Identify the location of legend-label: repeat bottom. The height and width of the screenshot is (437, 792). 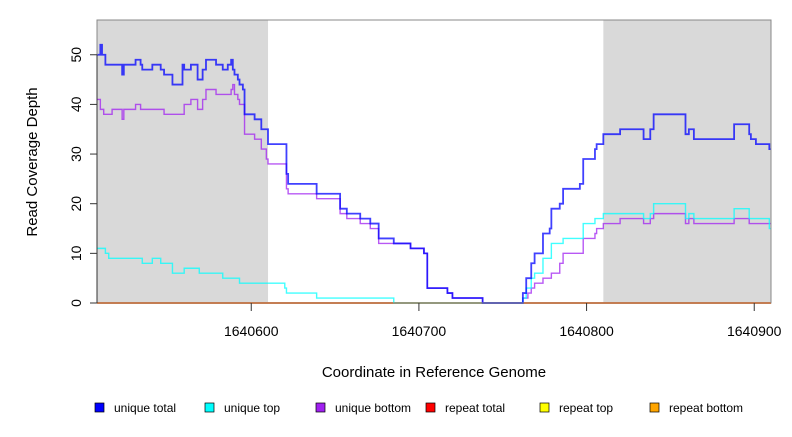
(706, 408).